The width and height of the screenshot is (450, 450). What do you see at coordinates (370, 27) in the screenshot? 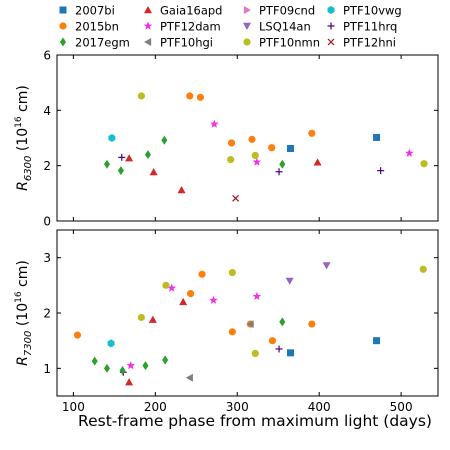
I see `legend-label: PTF11hrq` at bounding box center [370, 27].